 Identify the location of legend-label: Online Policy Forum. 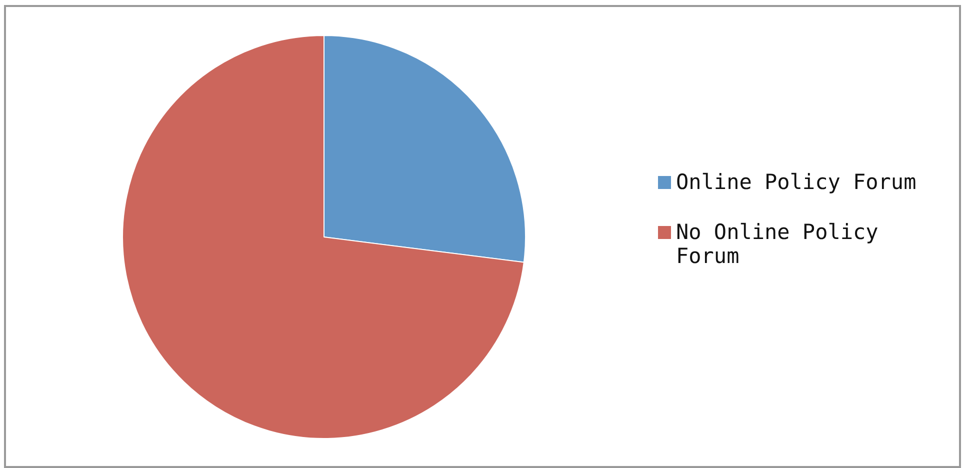
(796, 182).